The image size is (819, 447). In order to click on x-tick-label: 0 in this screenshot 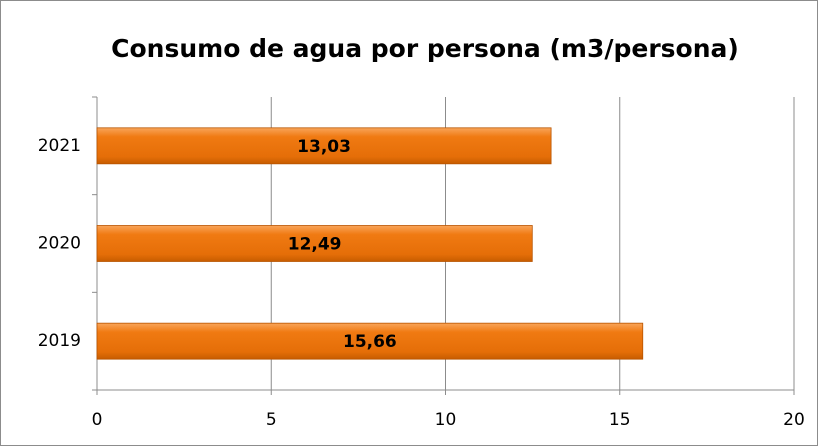, I will do `click(97, 420)`.